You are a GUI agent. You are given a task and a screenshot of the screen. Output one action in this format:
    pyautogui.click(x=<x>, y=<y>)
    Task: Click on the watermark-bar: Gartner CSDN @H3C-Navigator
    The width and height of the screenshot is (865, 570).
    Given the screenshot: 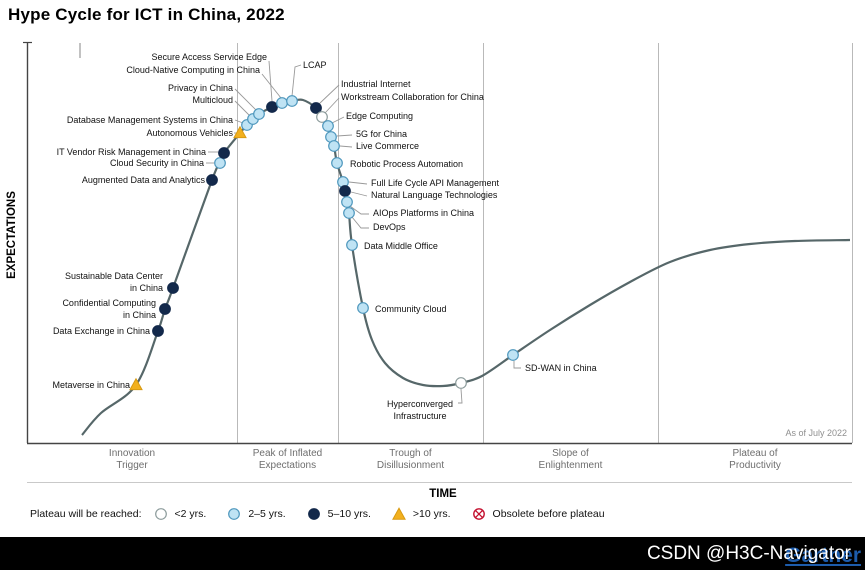 What is the action you would take?
    pyautogui.click(x=432, y=553)
    